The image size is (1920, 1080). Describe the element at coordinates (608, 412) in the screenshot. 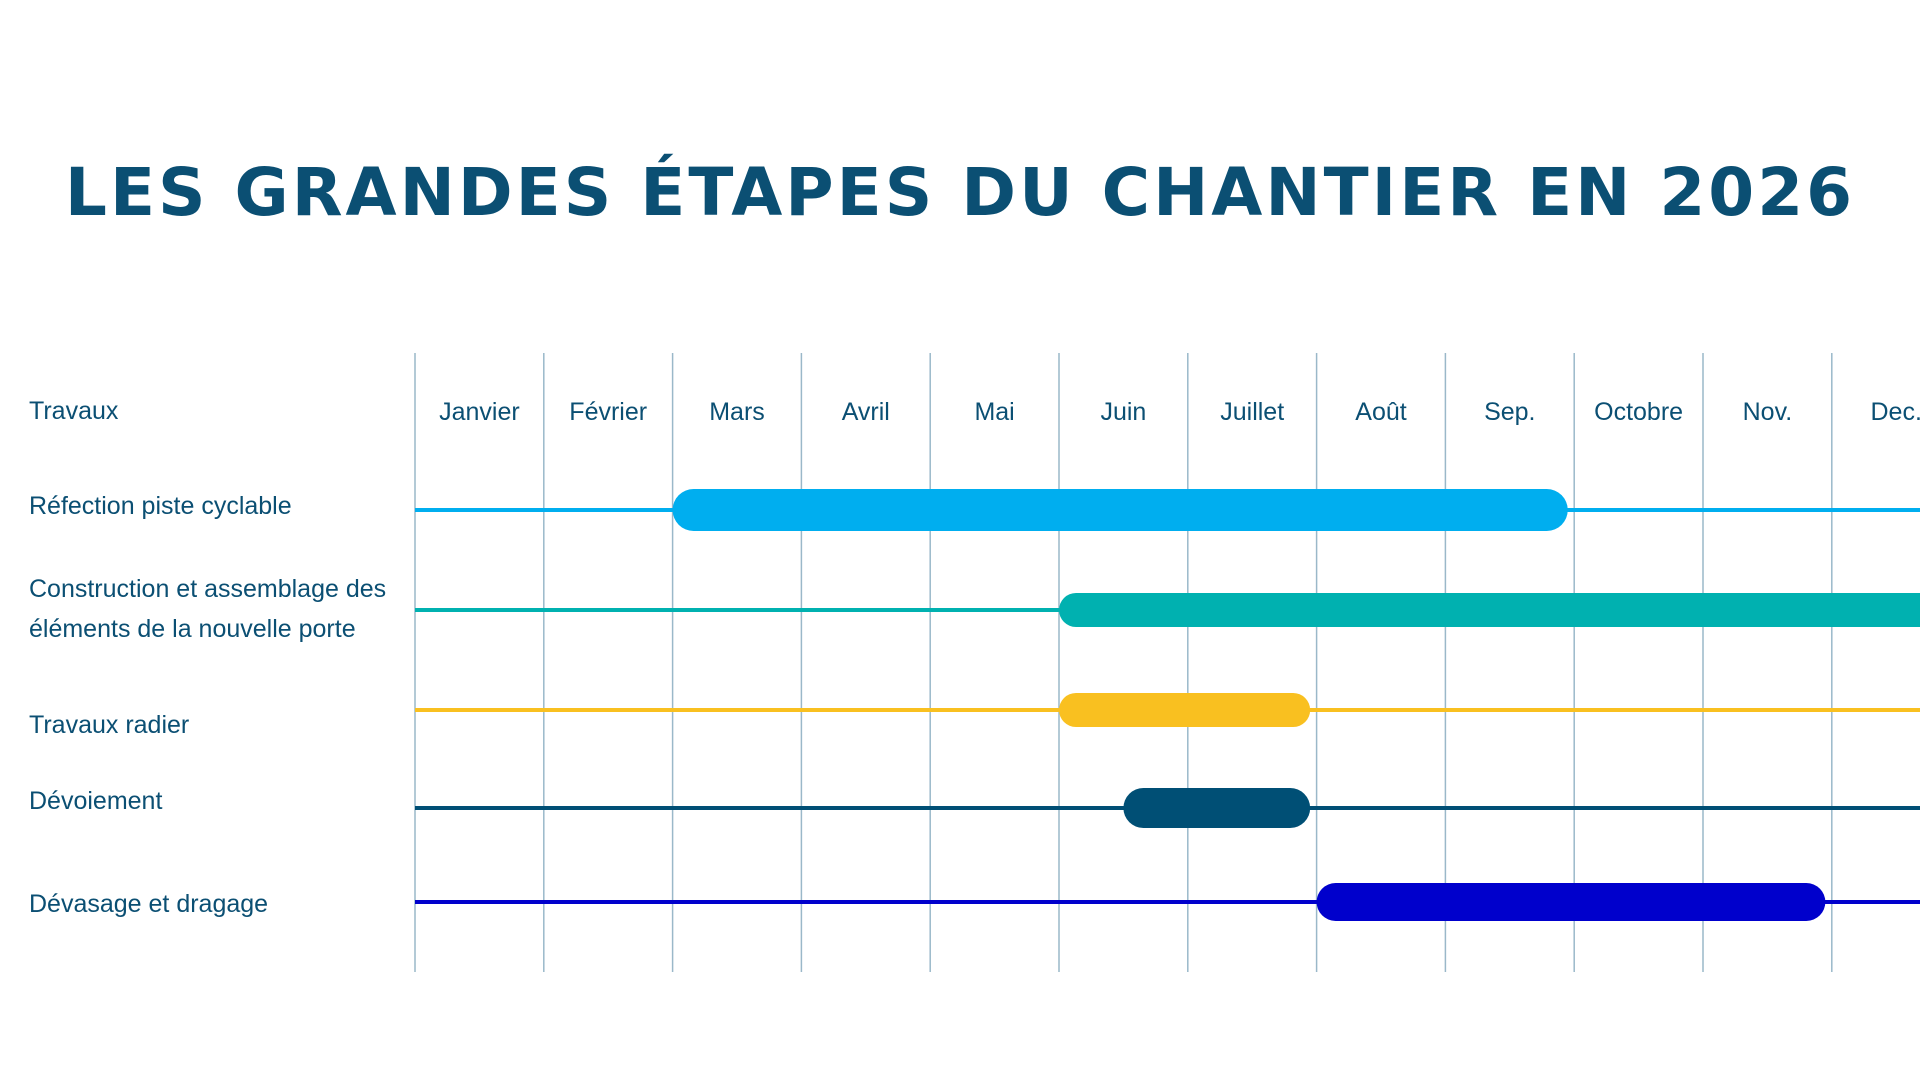

I see `month-label: Février` at that location.